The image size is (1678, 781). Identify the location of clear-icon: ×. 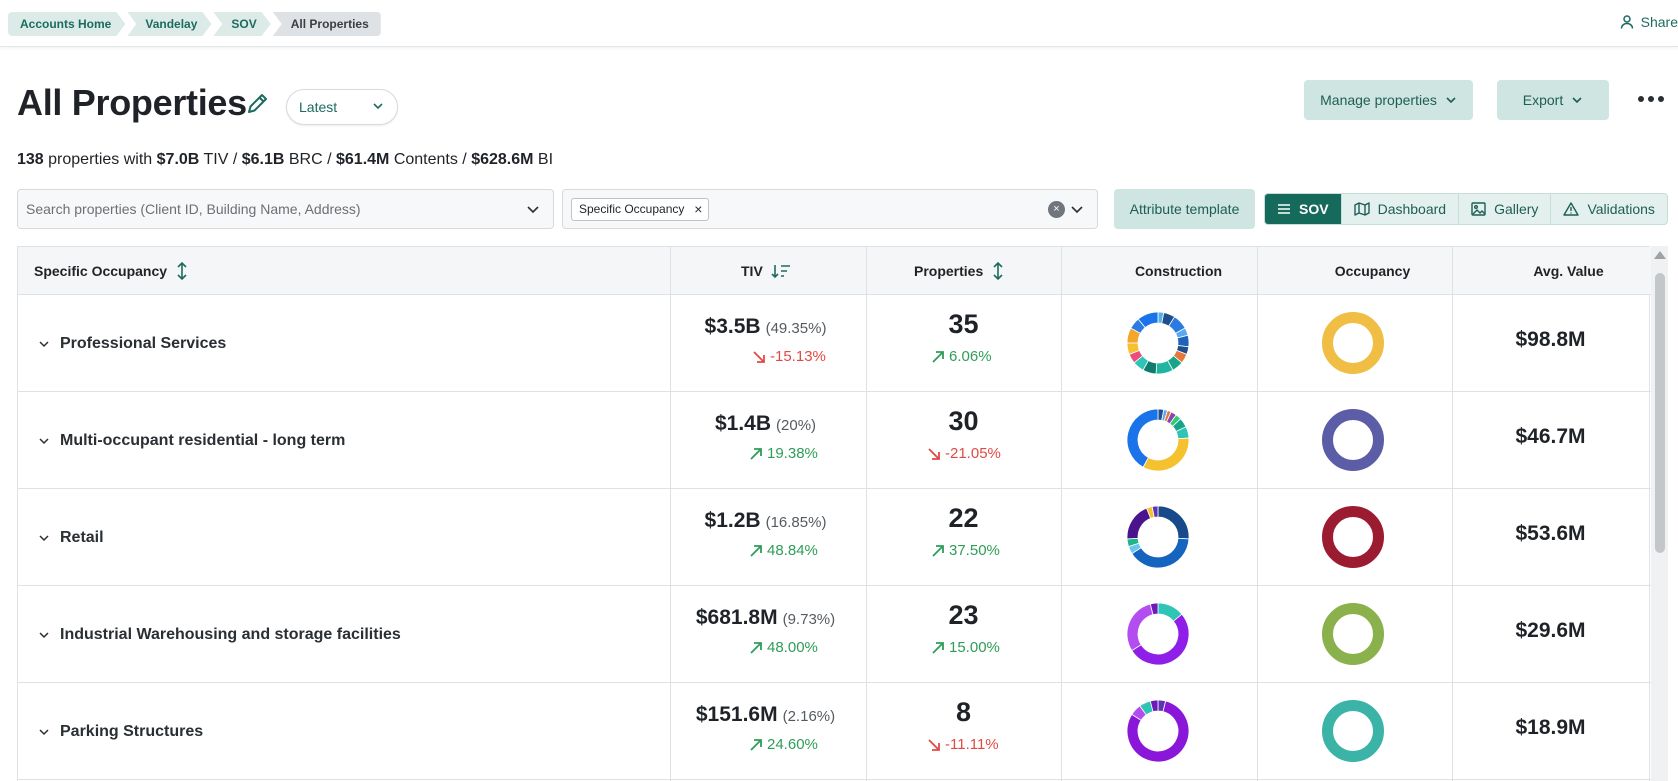
(1056, 209).